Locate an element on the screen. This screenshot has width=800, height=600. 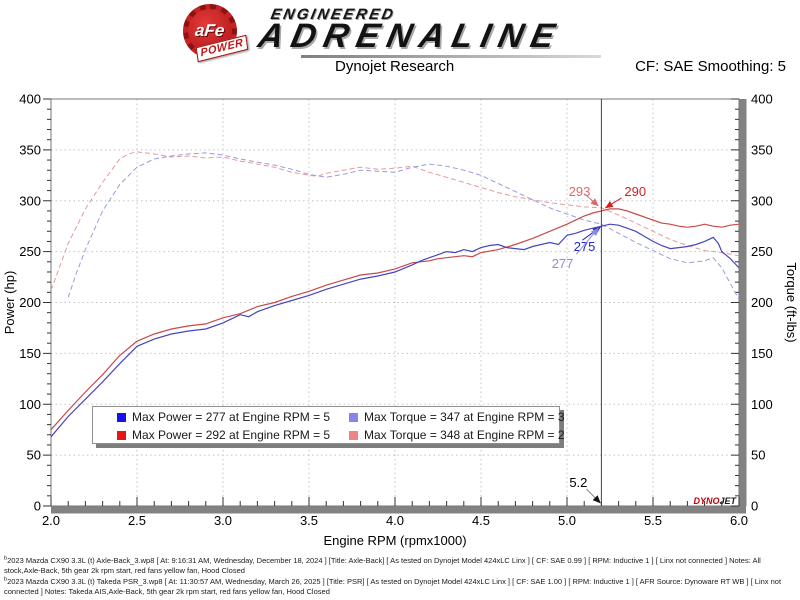
legend-item-power-red: Max Power = 292 at Engine RPM = 5 is located at coordinates (233, 435).